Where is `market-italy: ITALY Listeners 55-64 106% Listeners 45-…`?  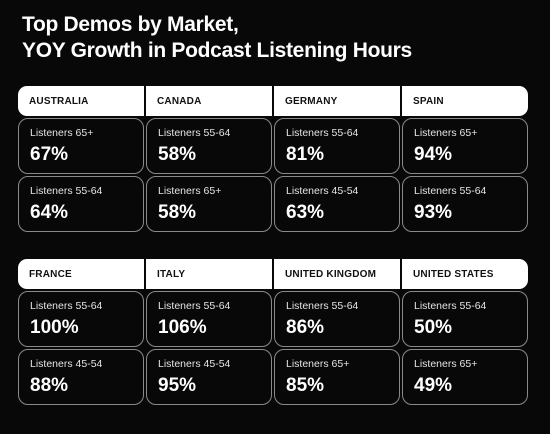
market-italy: ITALY Listeners 55-64 106% Listeners 45-… is located at coordinates (209, 332).